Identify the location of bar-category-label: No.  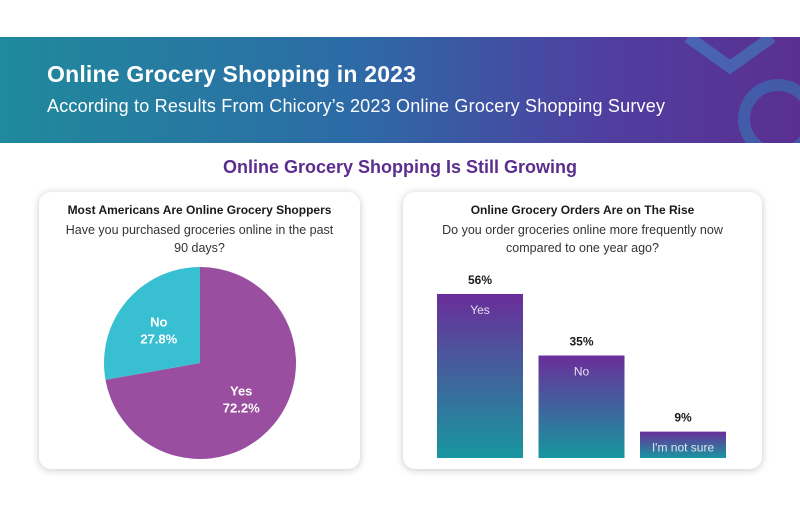
(582, 372).